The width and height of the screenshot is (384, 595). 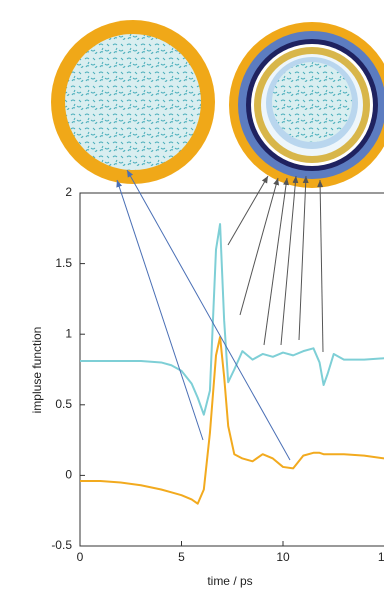 I want to click on y-tick-label: 1, so click(x=68, y=333).